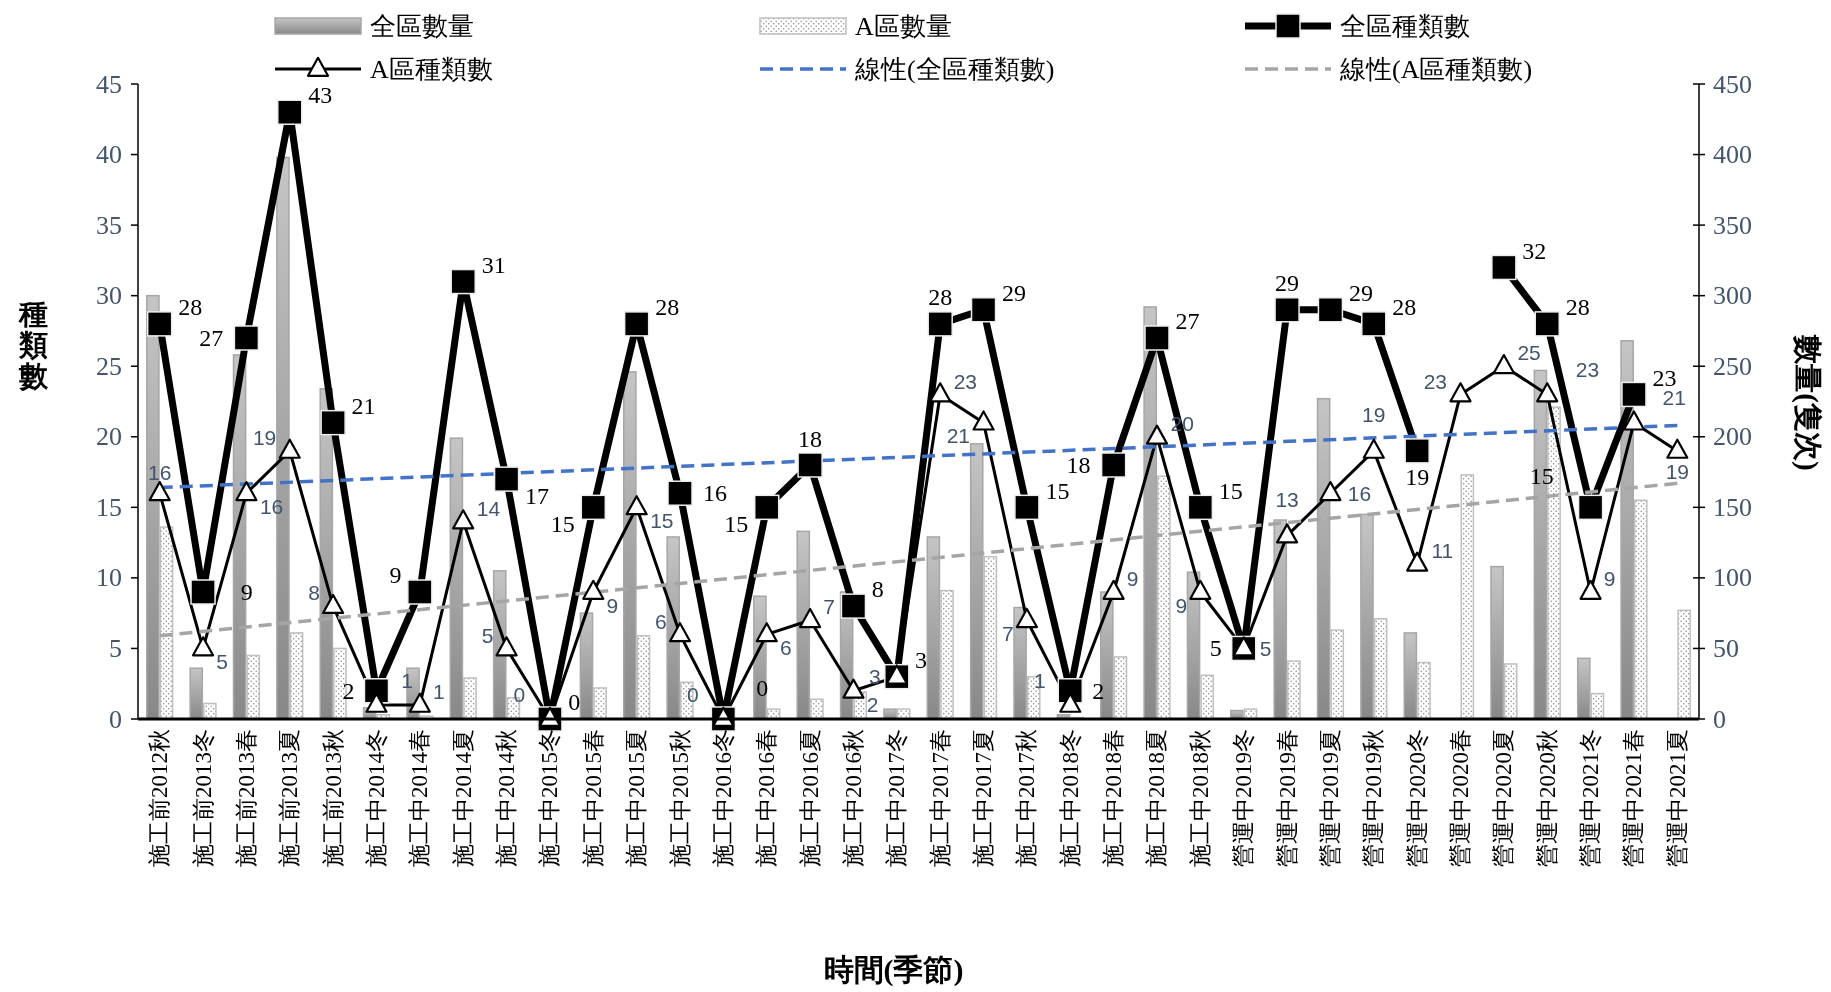  I want to click on x-tick-label: 營運中2019秋, so click(1374, 798).